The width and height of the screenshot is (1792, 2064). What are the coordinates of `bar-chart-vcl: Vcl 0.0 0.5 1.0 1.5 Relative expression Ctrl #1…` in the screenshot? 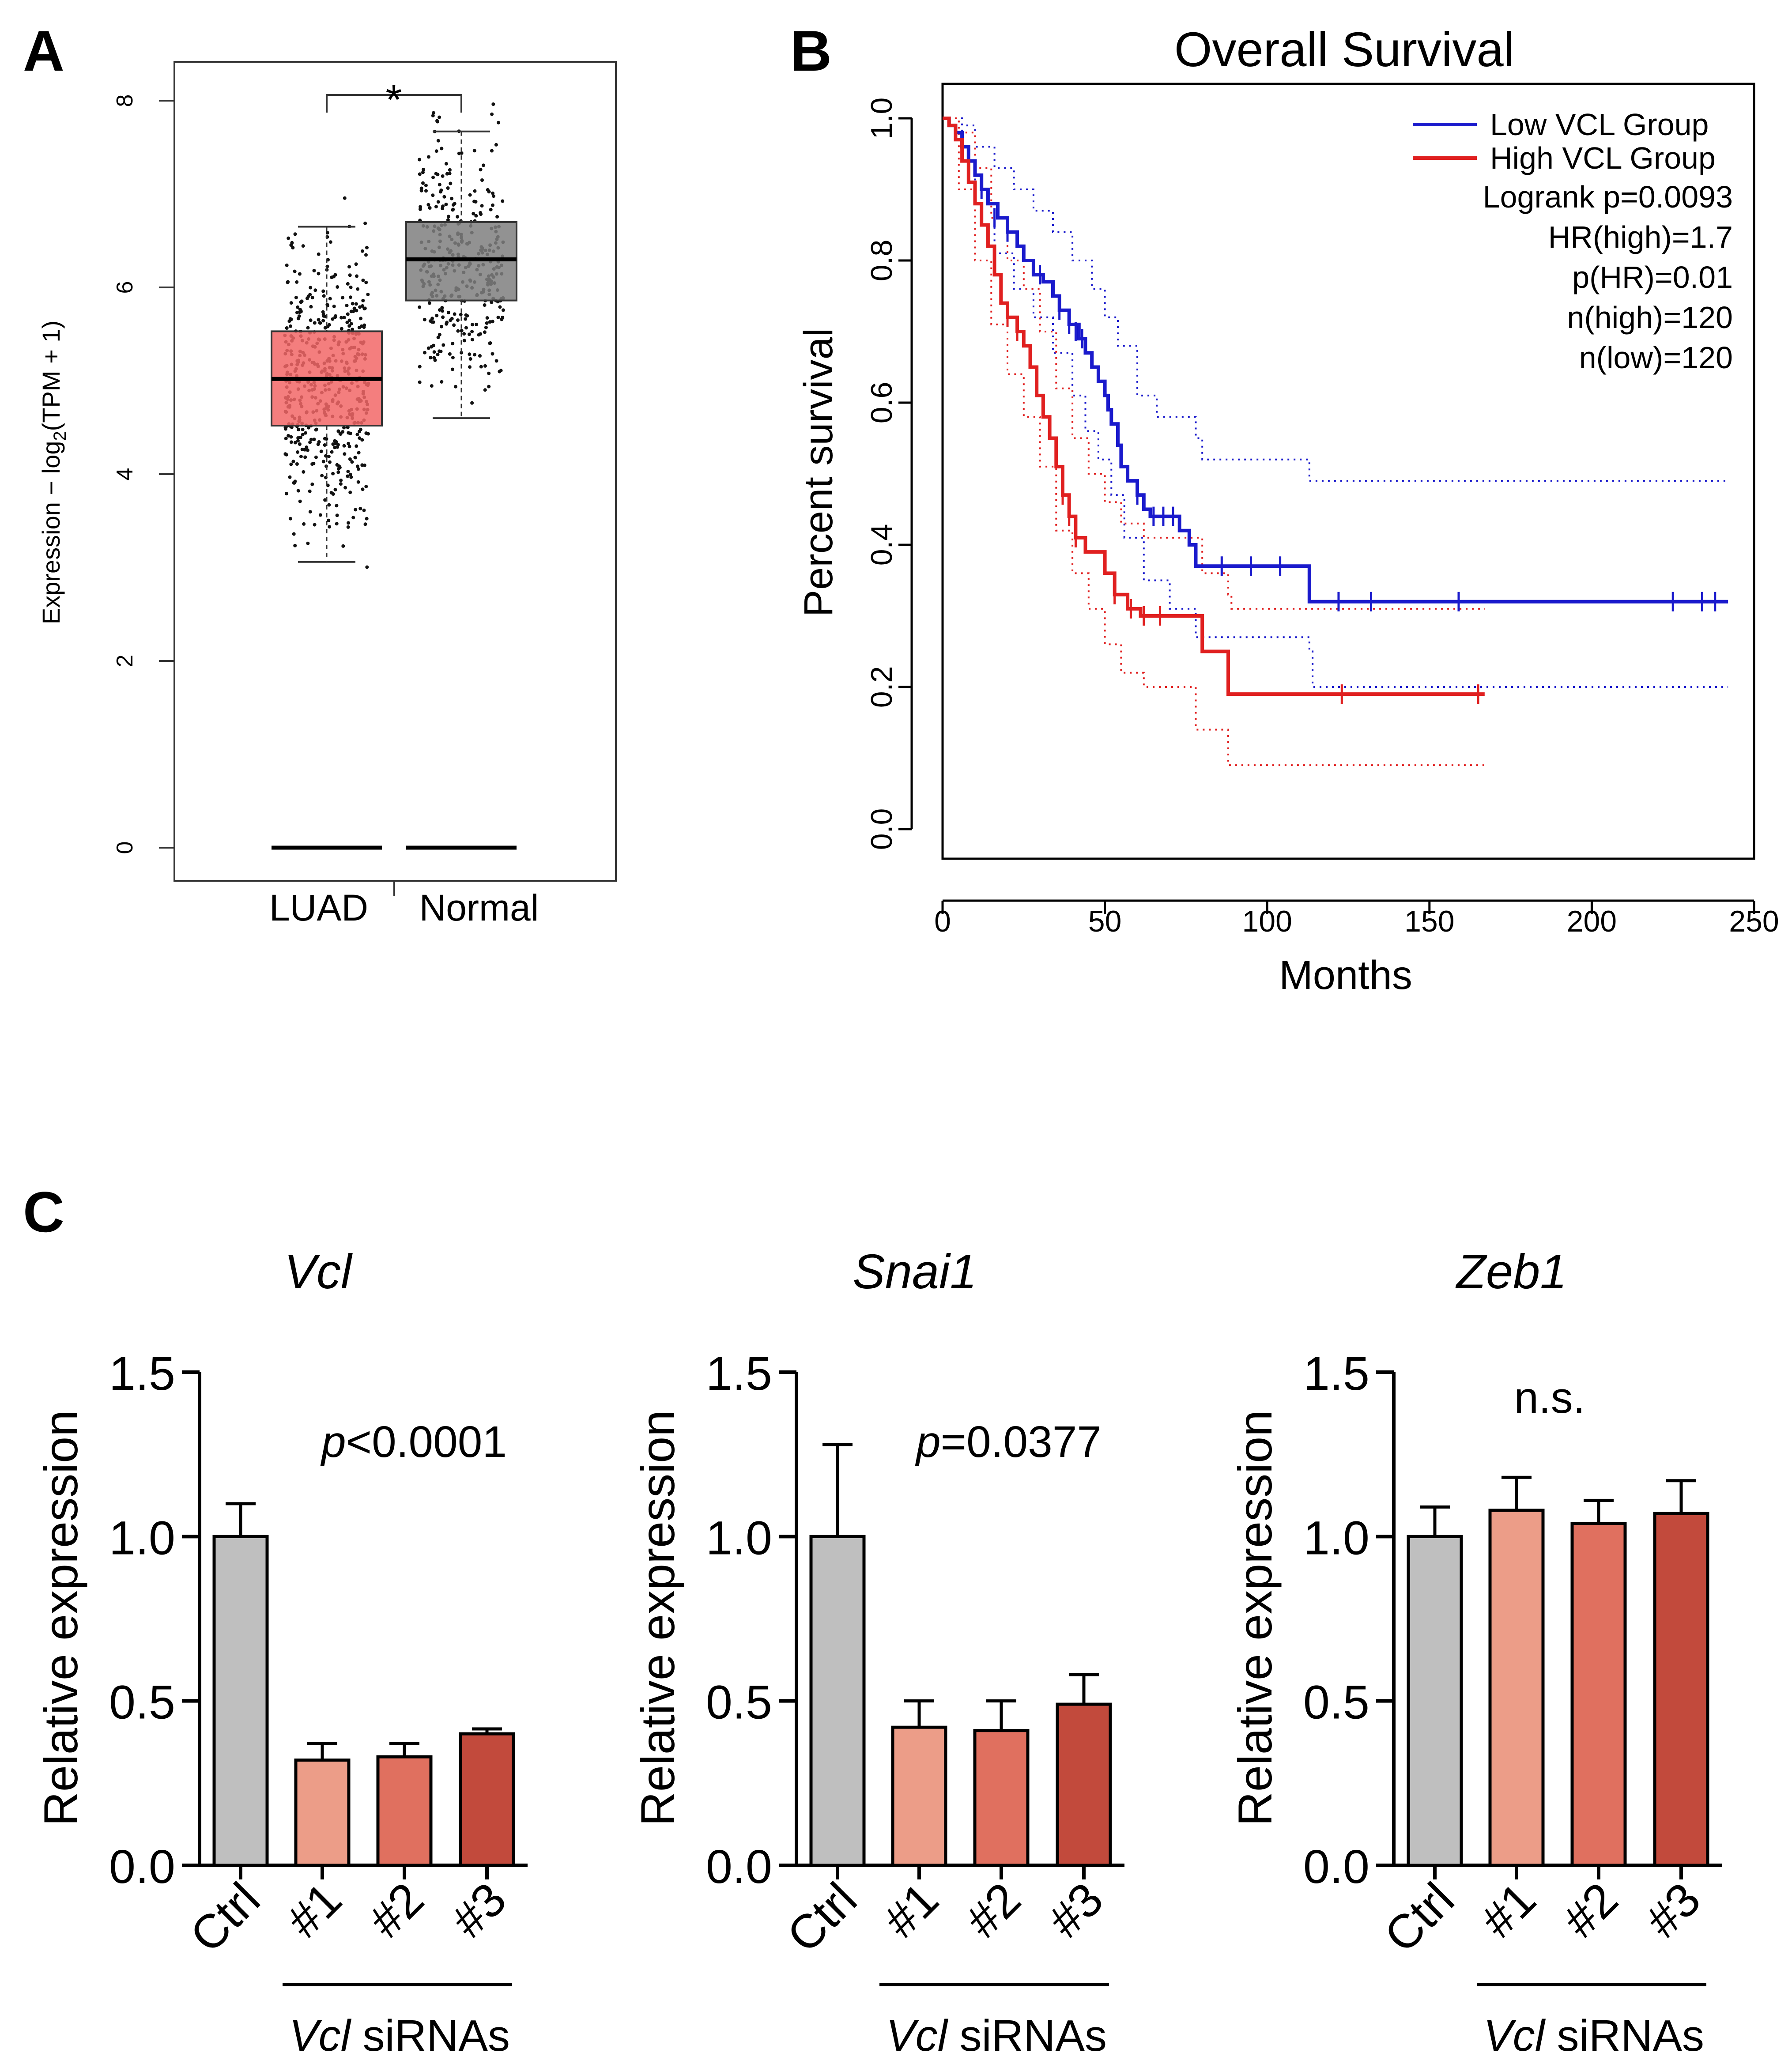 It's located at (281, 1652).